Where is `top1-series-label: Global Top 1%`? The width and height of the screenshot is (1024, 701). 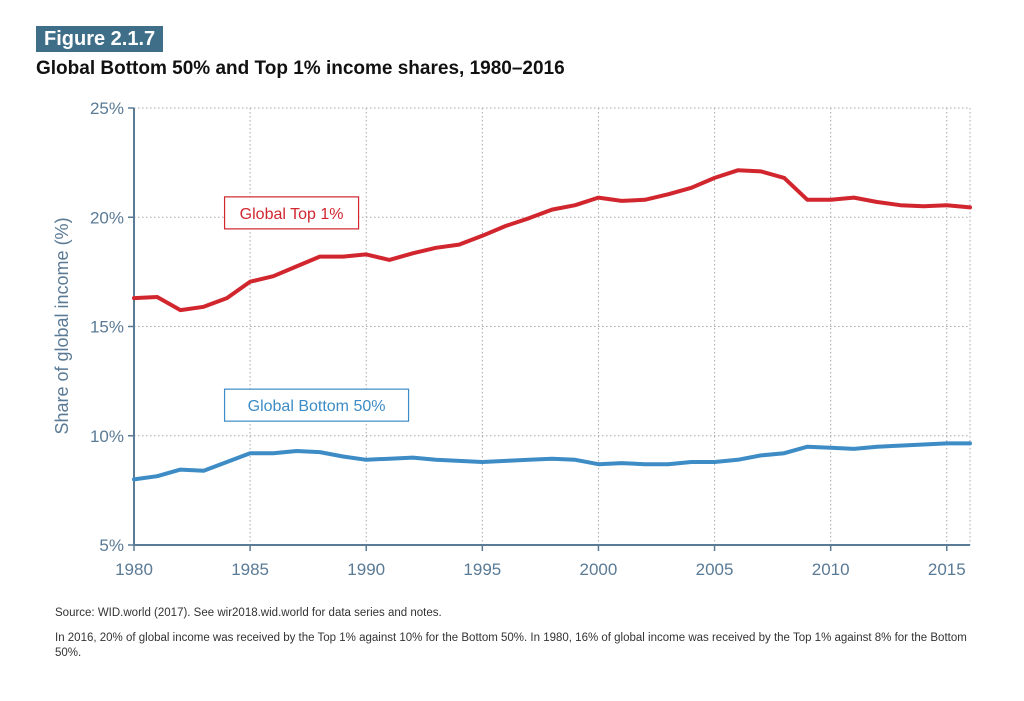 top1-series-label: Global Top 1% is located at coordinates (291, 213).